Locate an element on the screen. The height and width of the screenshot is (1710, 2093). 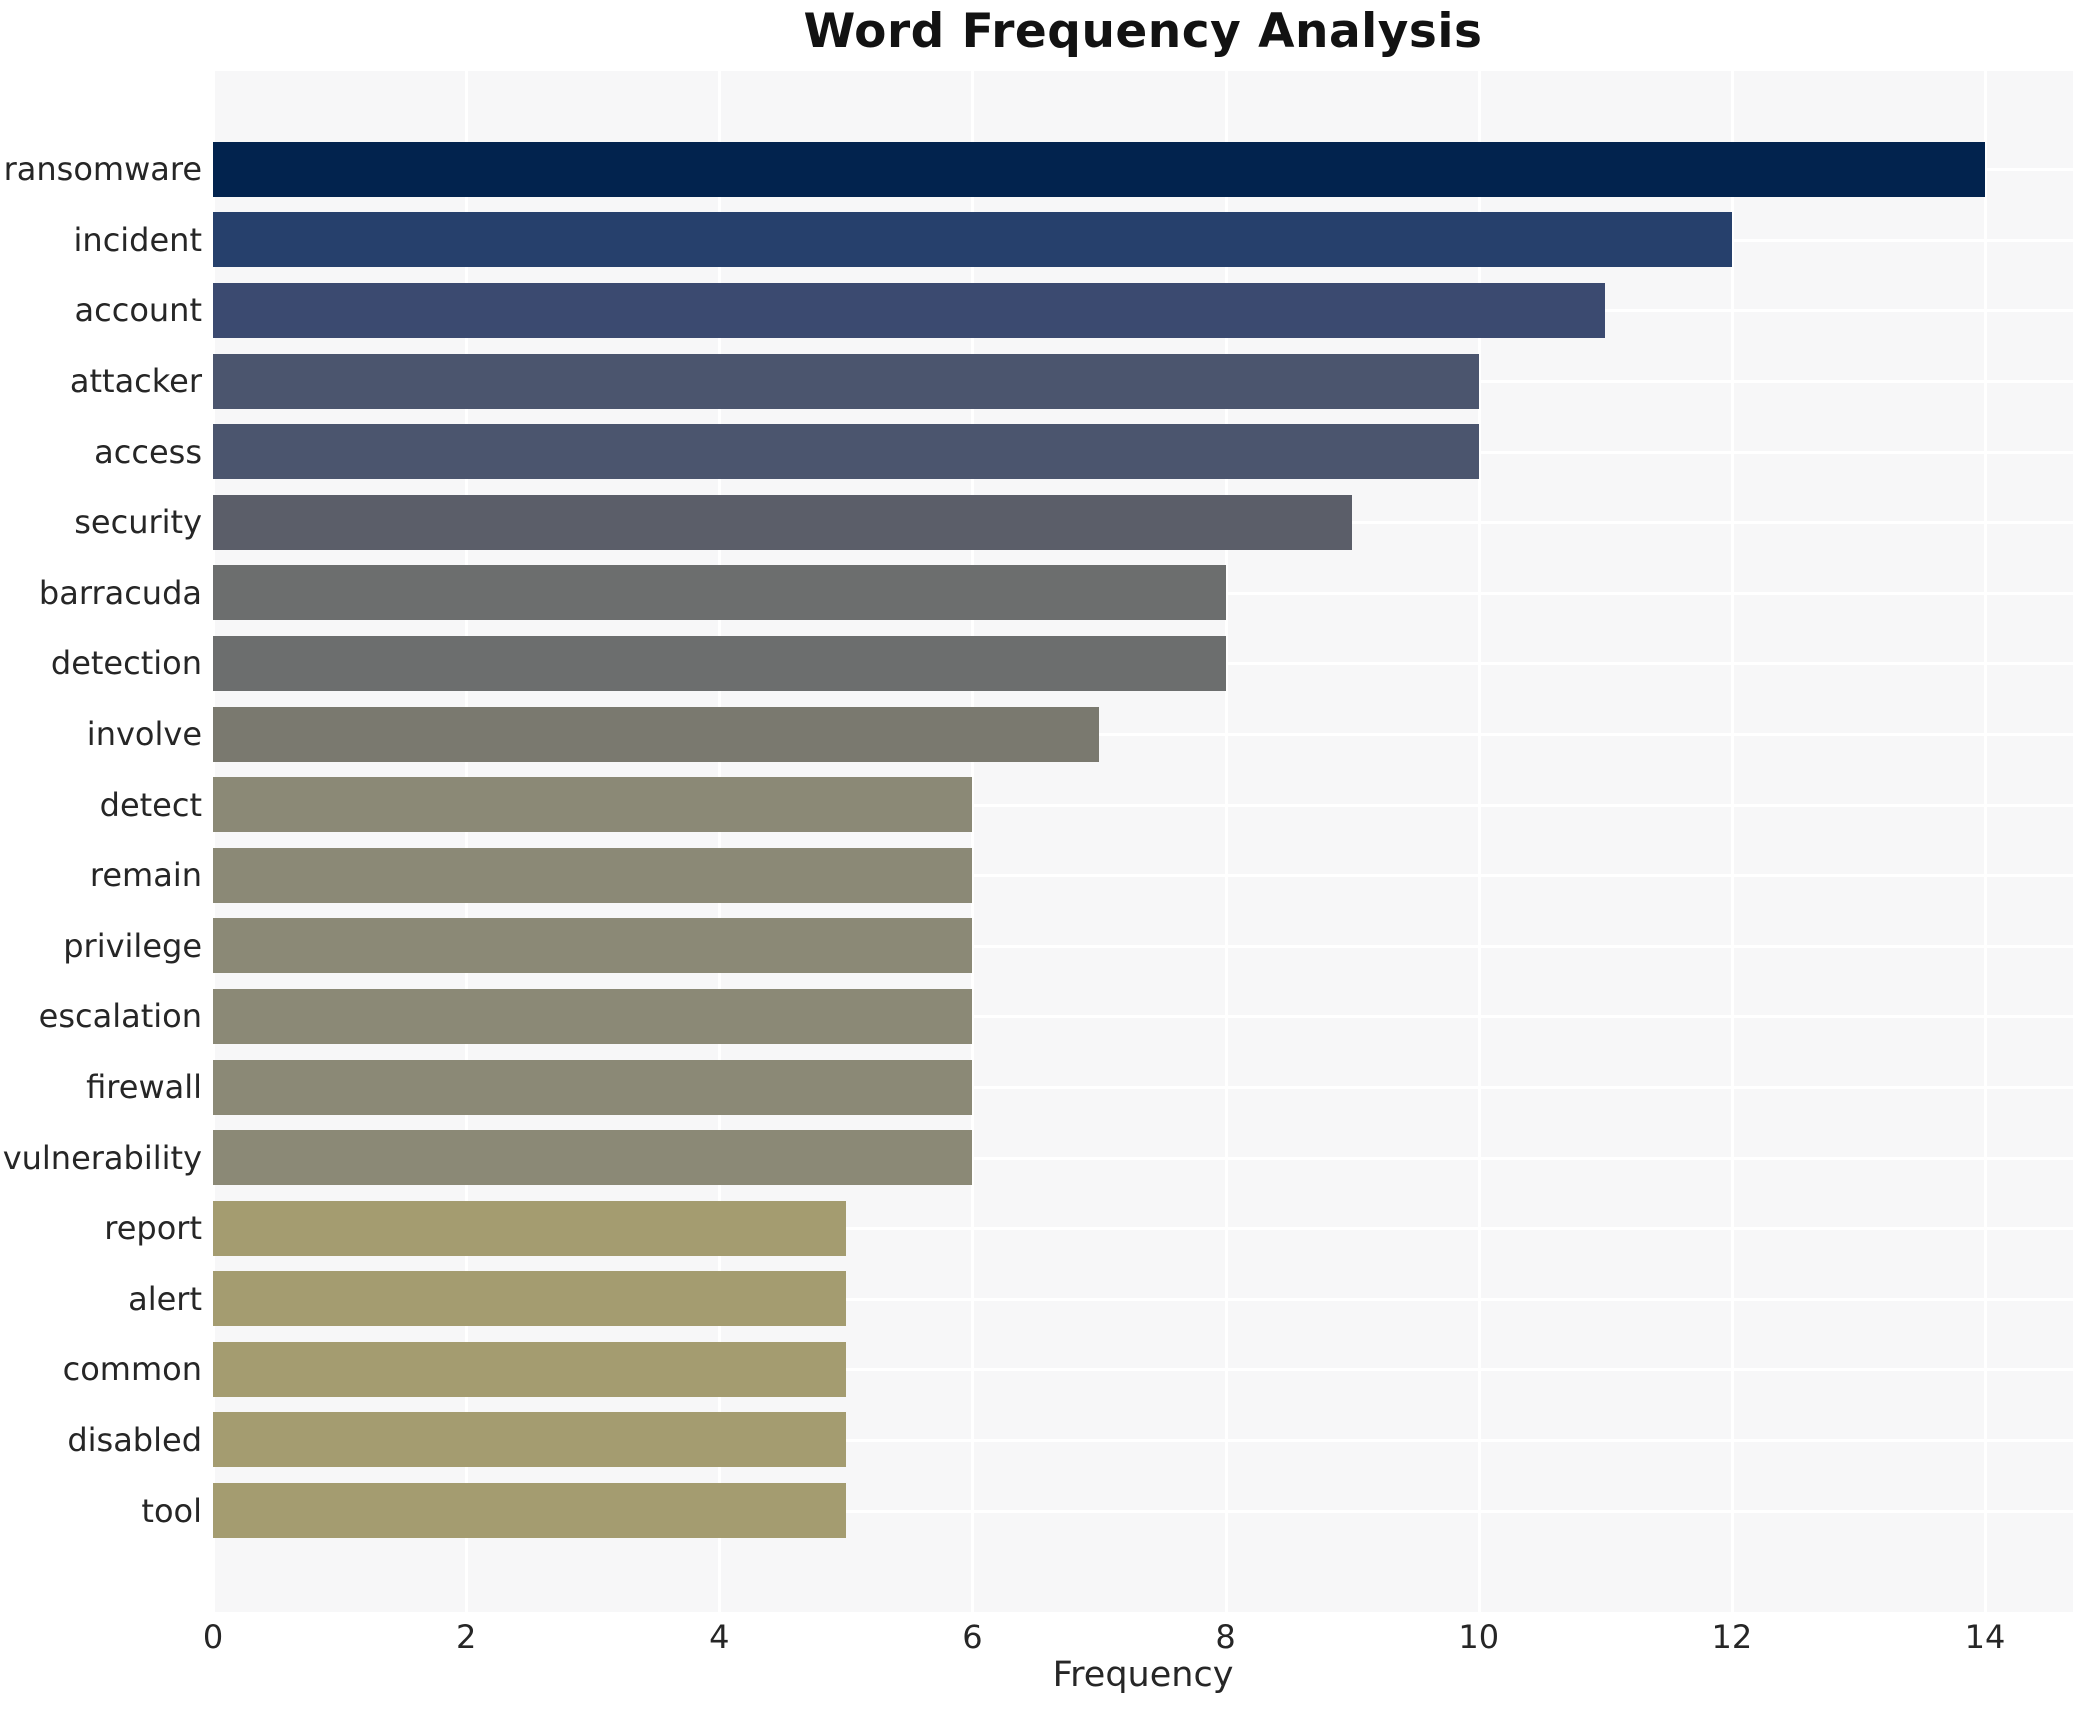
bar-report is located at coordinates (529, 1228).